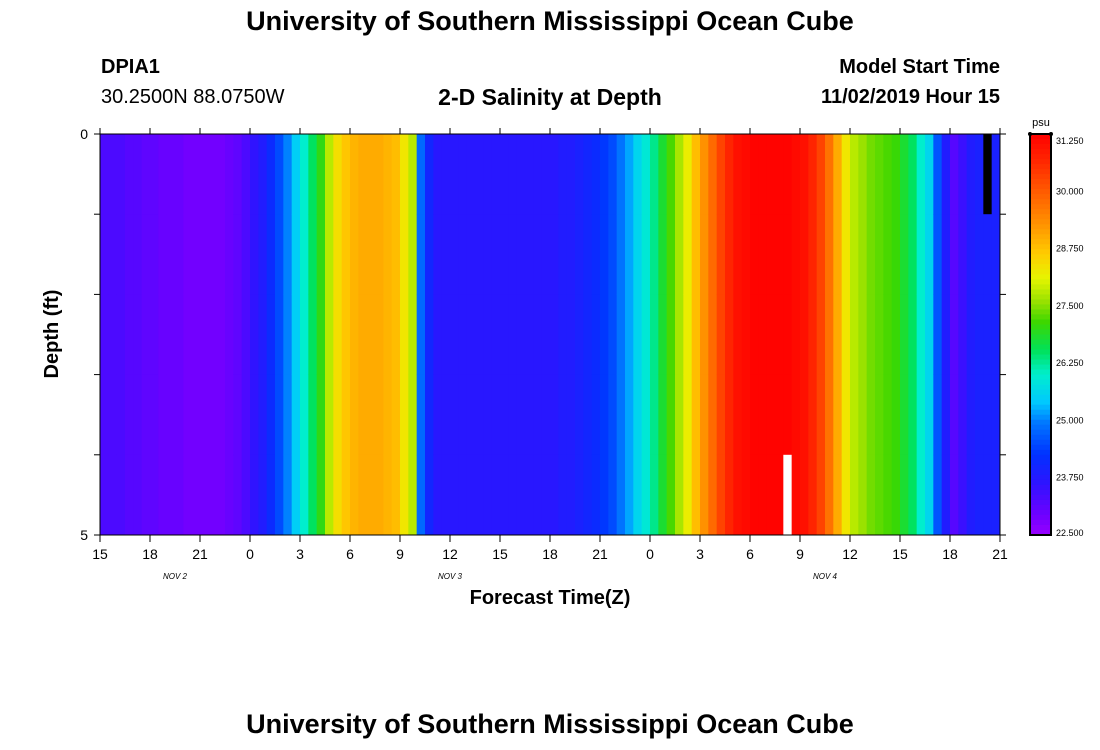 The width and height of the screenshot is (1100, 750). What do you see at coordinates (850, 554) in the screenshot?
I see `x-tick-label: 12` at bounding box center [850, 554].